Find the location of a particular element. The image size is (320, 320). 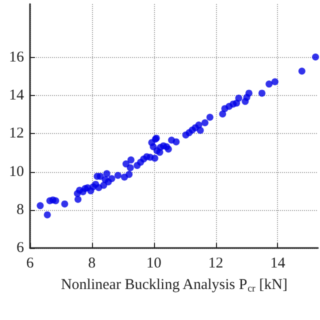

y-tick-label: 14 is located at coordinates (16, 96).